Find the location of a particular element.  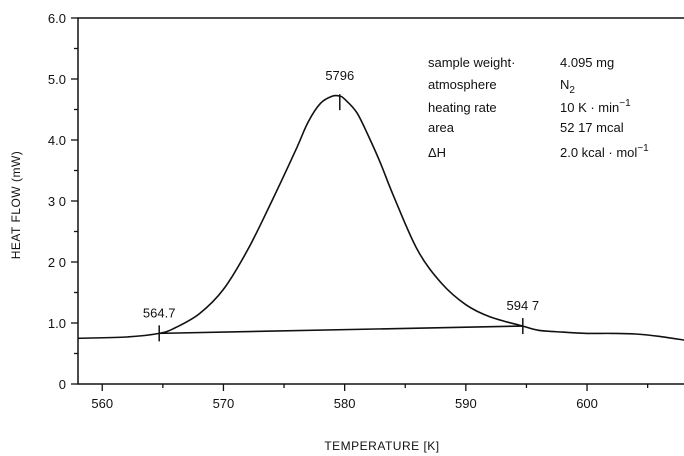

info-label-atmosphere: atmosphere is located at coordinates (462, 84).